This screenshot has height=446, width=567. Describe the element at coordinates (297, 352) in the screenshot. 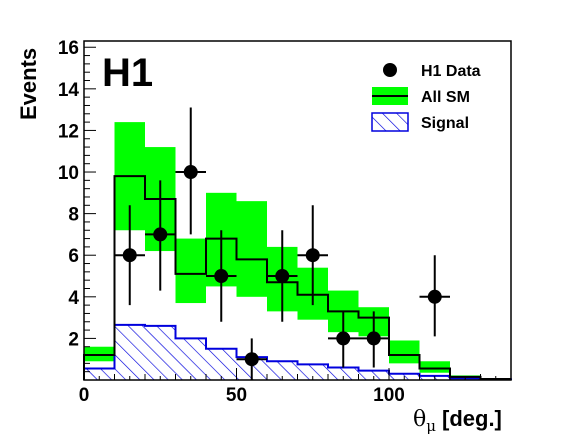

I see `signal-histogram` at that location.